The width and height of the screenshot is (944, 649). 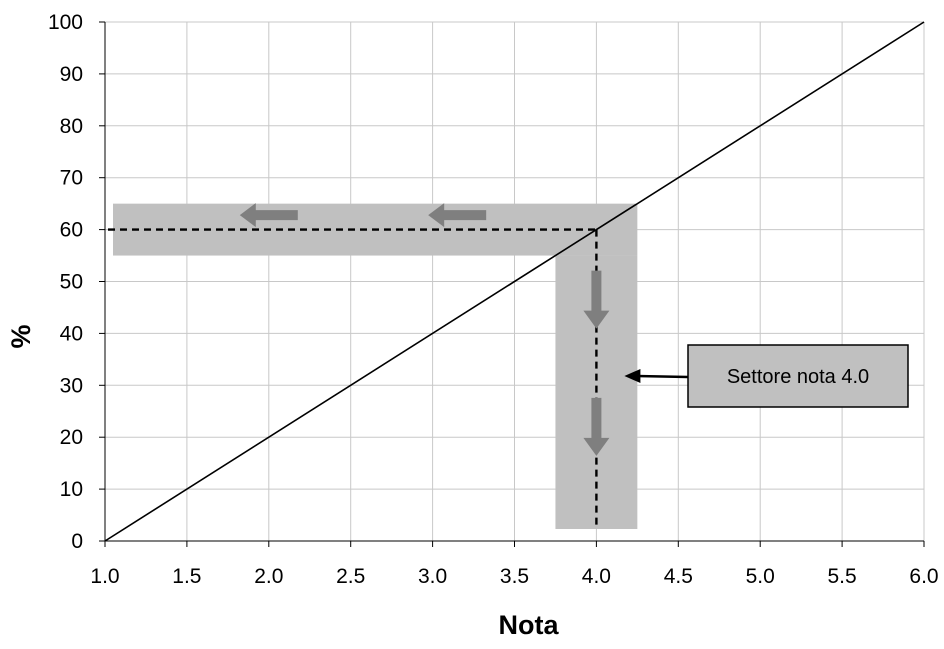 I want to click on x-tick-label: 2.5, so click(x=350, y=576).